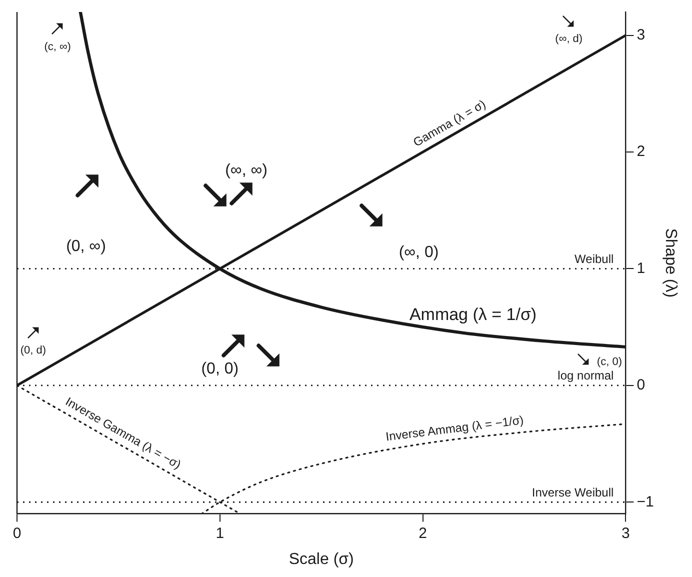 The height and width of the screenshot is (577, 692). Describe the element at coordinates (594, 259) in the screenshot. I see `ref-line-label: Weibull` at that location.